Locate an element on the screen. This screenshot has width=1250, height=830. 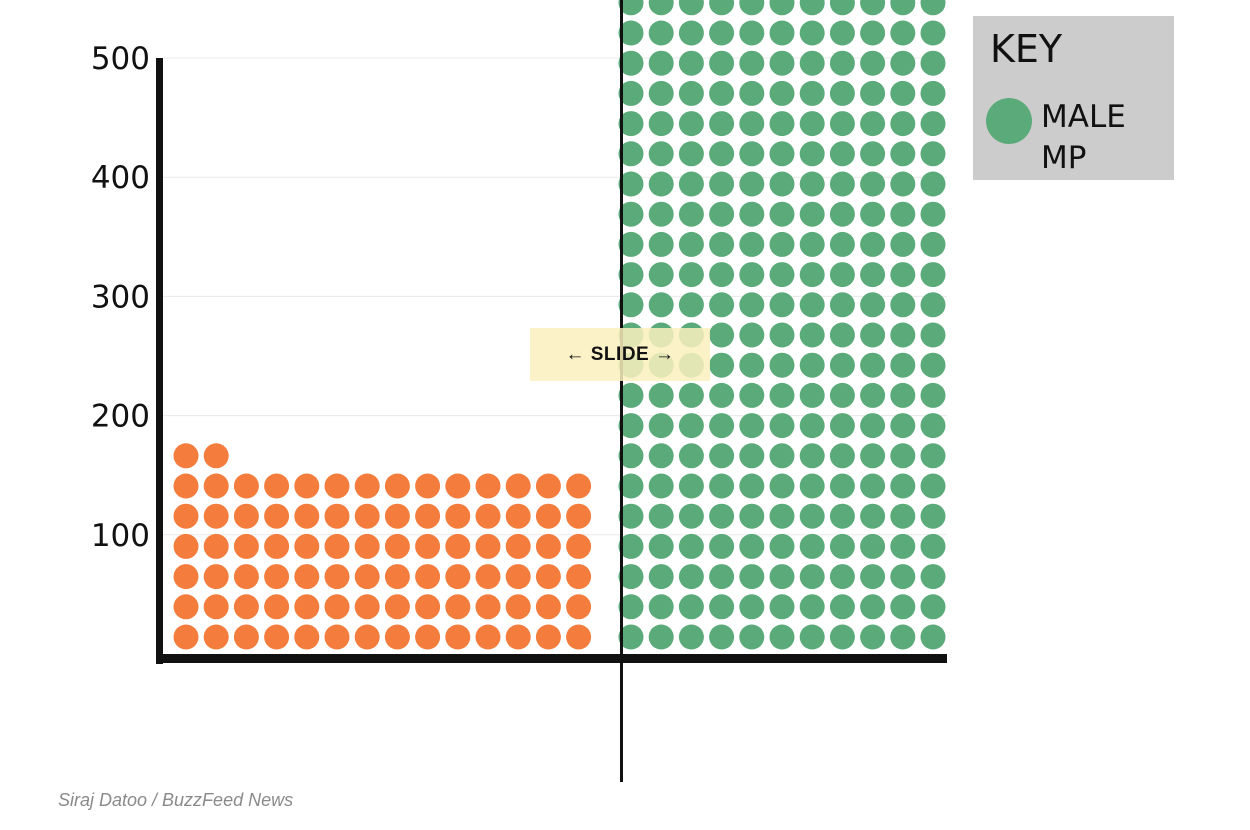
slide-label: ← SLIDE → is located at coordinates (620, 354).